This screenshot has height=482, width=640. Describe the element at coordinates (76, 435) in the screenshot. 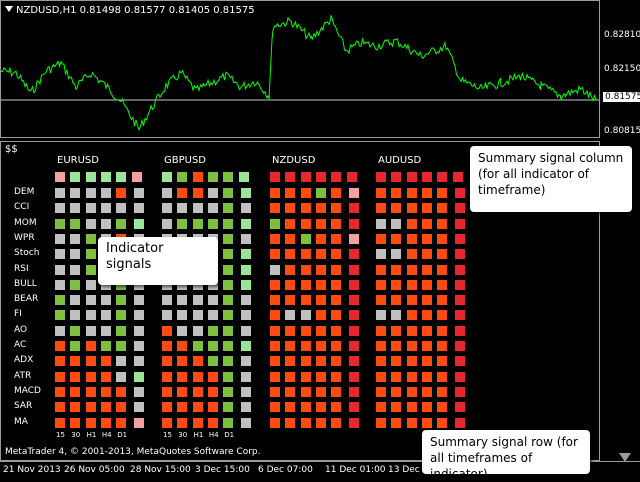

I see `timeframe-label: 30` at that location.